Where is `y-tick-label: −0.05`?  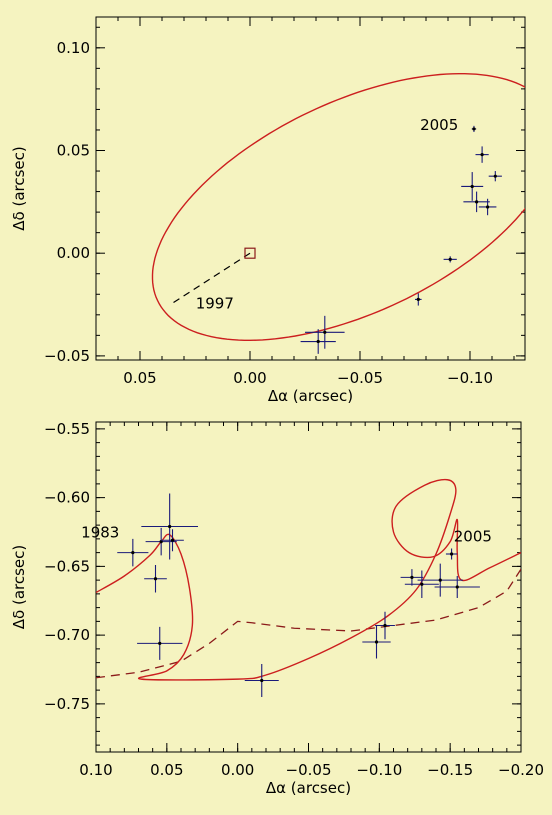 y-tick-label: −0.05 is located at coordinates (67, 356).